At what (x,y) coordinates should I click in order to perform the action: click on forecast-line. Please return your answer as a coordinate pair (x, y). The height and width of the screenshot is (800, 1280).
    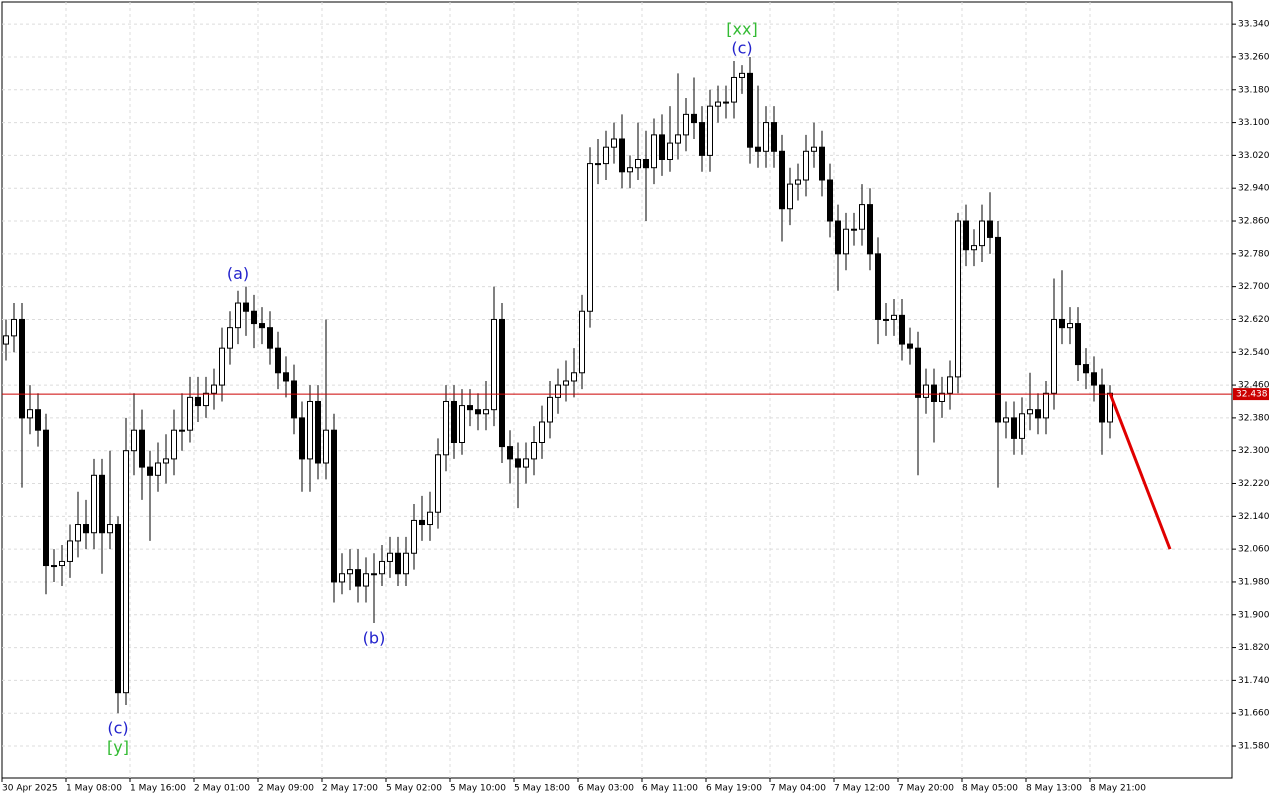
    Looking at the image, I should click on (1140, 471).